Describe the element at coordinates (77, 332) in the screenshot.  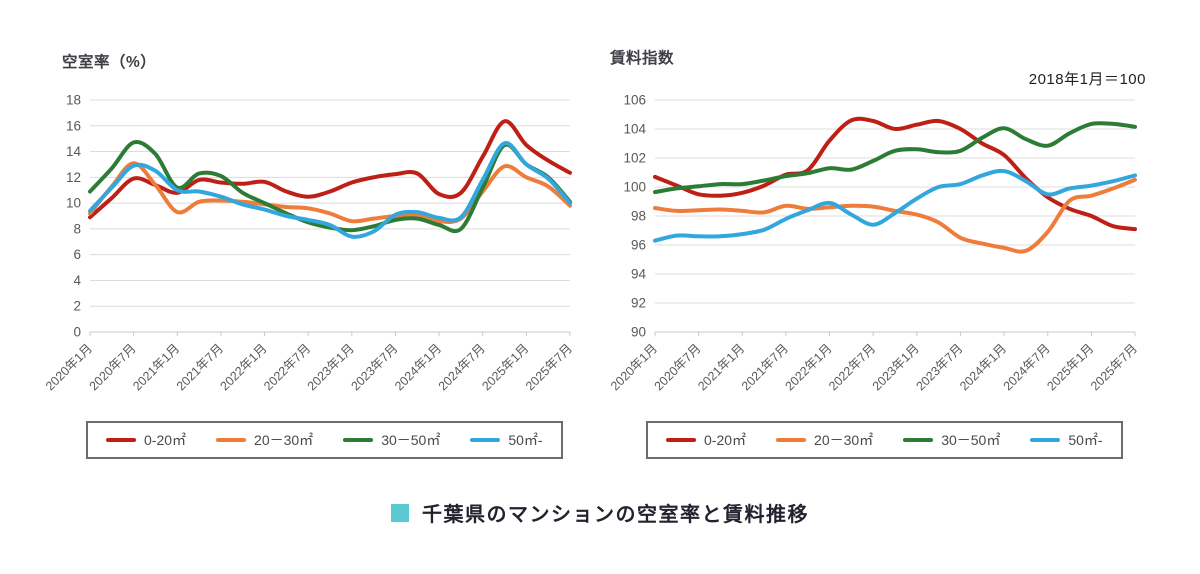
I see `y-axis-tick-label: 0` at that location.